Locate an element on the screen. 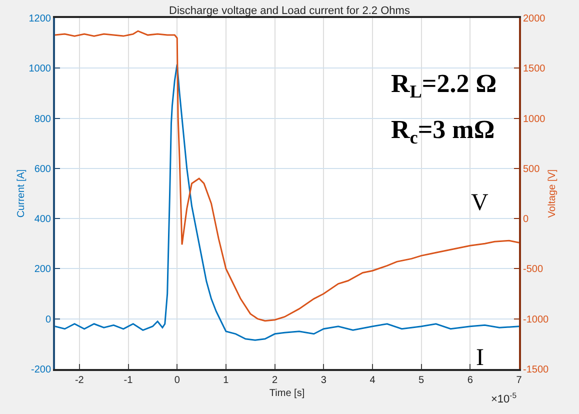 The image size is (579, 414). y2-tick-label: 1500 is located at coordinates (534, 69).